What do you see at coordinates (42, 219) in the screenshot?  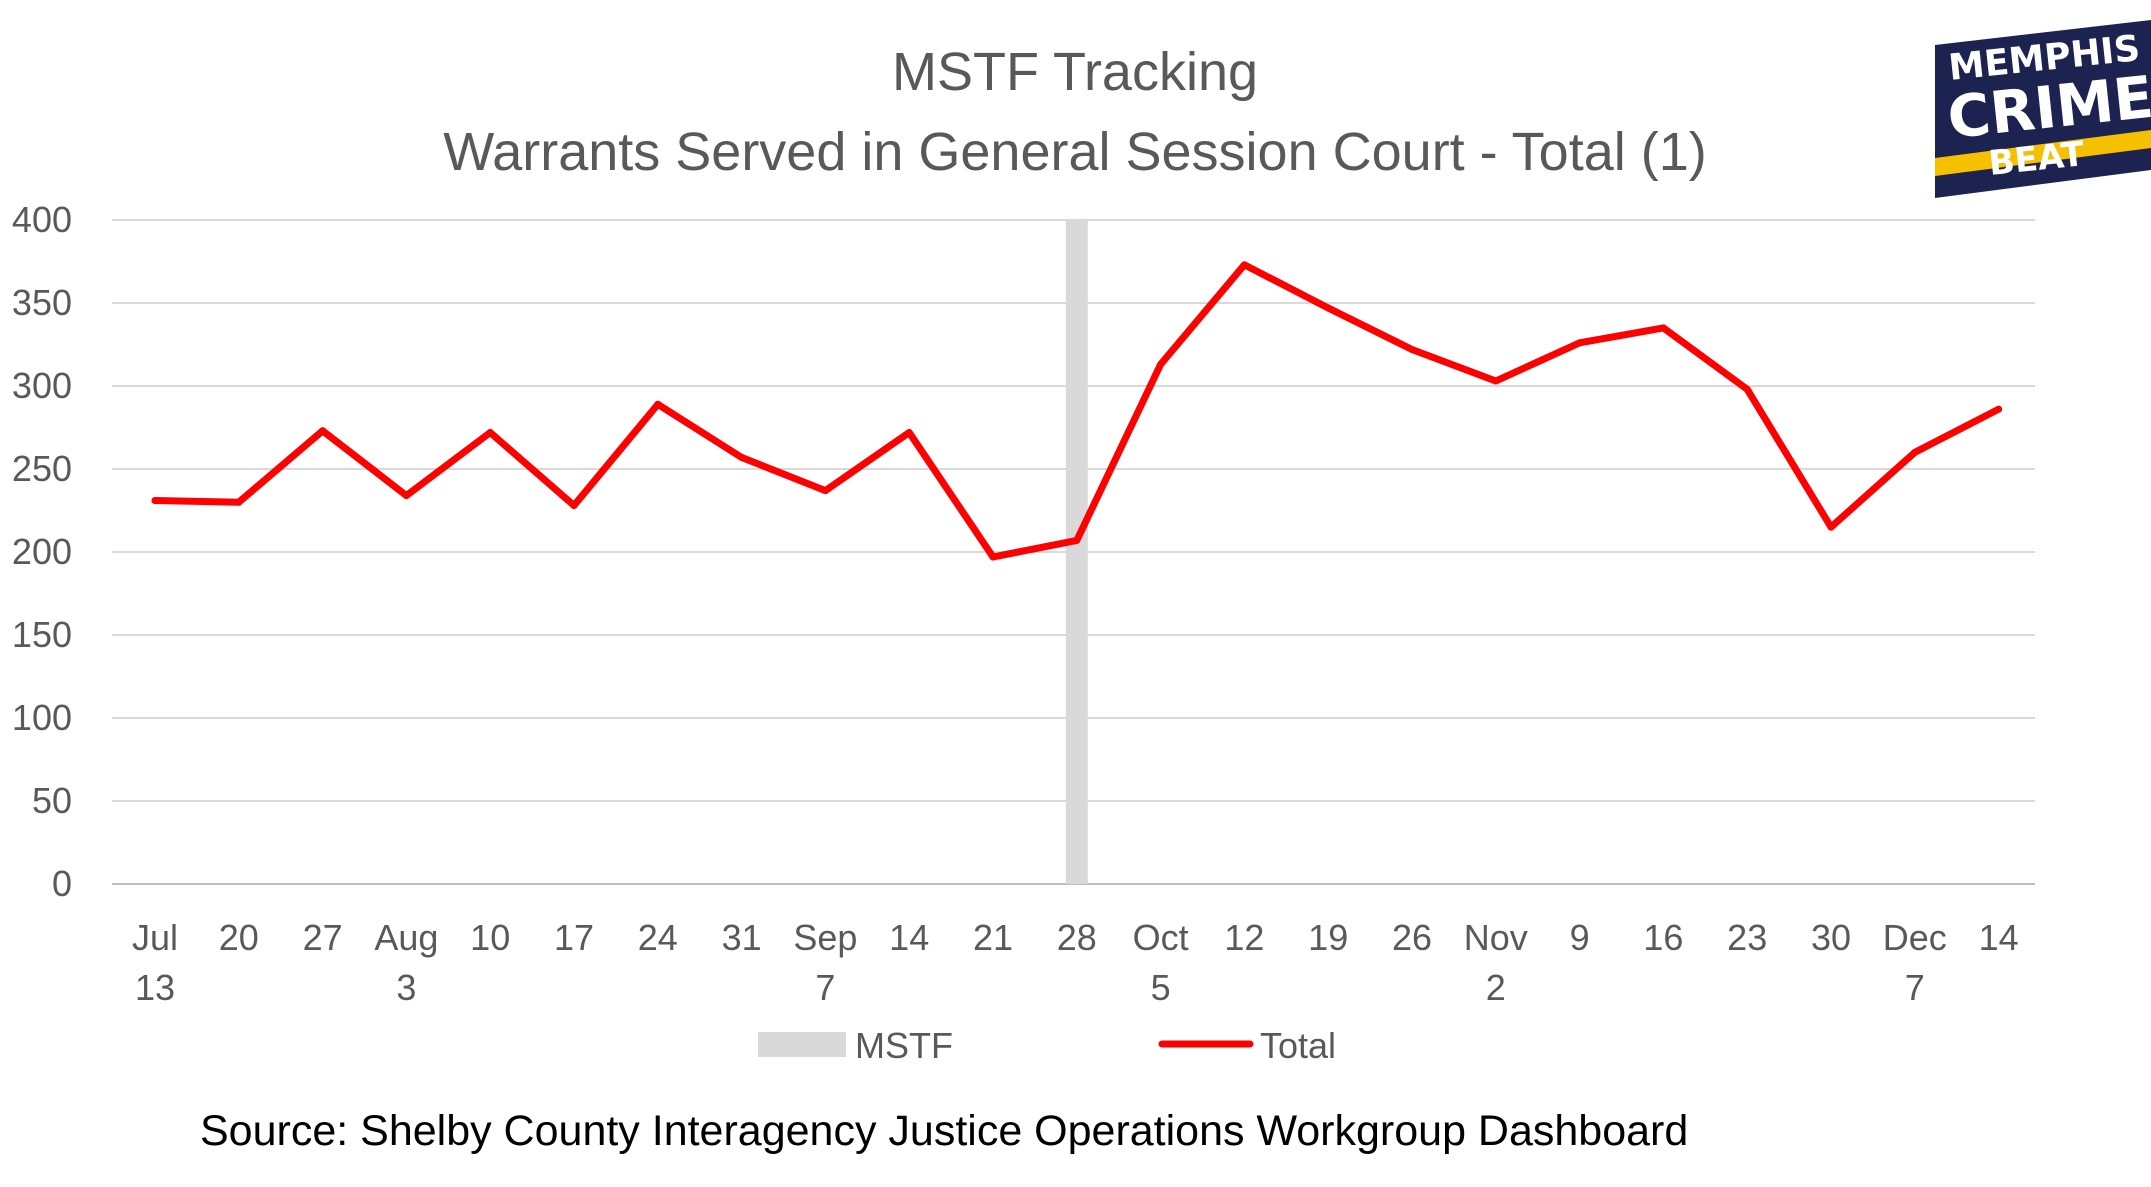 I see `y-tick-label: 400` at bounding box center [42, 219].